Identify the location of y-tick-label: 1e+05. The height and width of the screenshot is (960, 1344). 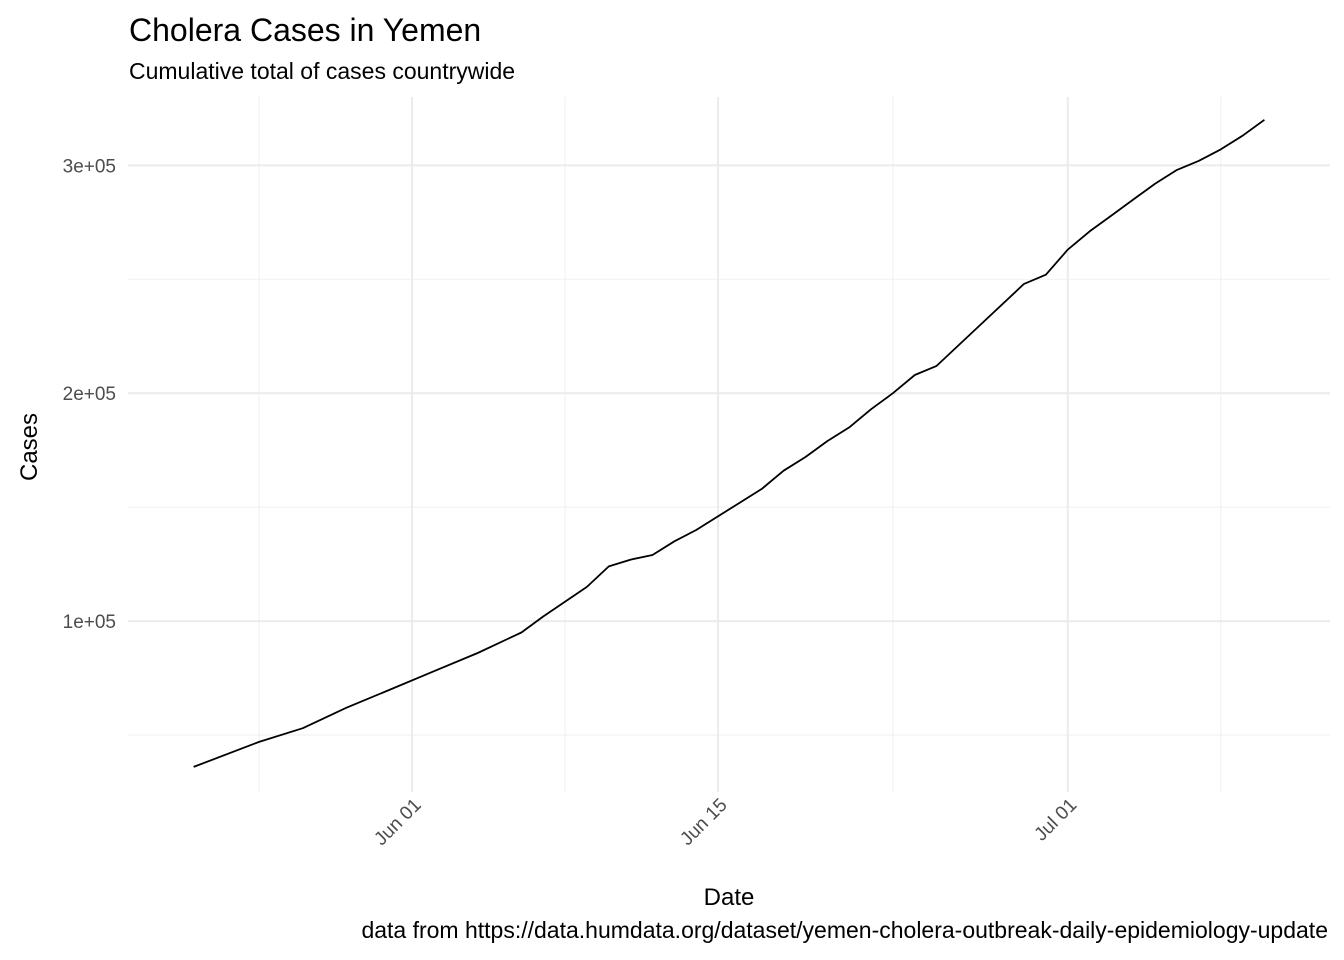
(89, 622).